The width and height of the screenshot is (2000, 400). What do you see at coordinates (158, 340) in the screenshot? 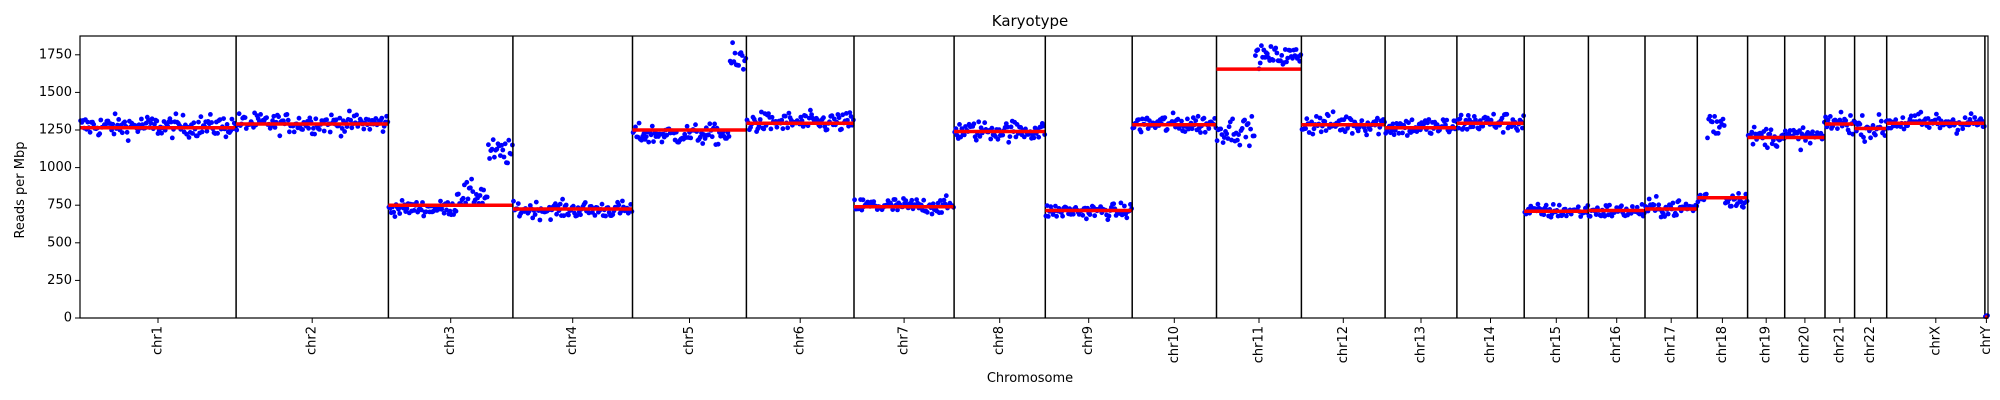
I see `x-tick-label-chr1: chr1` at bounding box center [158, 340].